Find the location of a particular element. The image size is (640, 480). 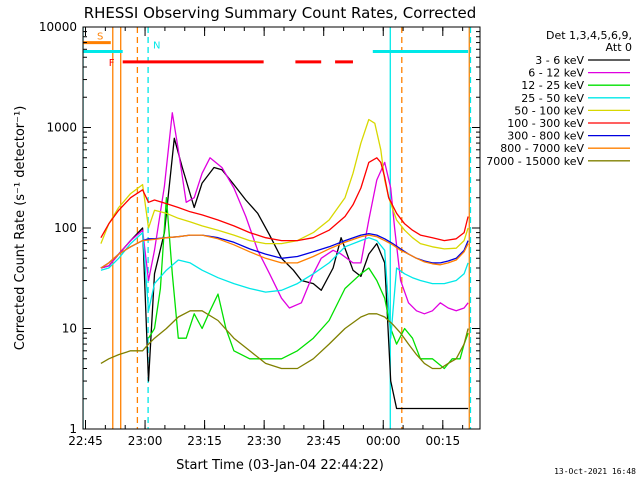

series-line-7000-15000-kev is located at coordinates (284, 340).